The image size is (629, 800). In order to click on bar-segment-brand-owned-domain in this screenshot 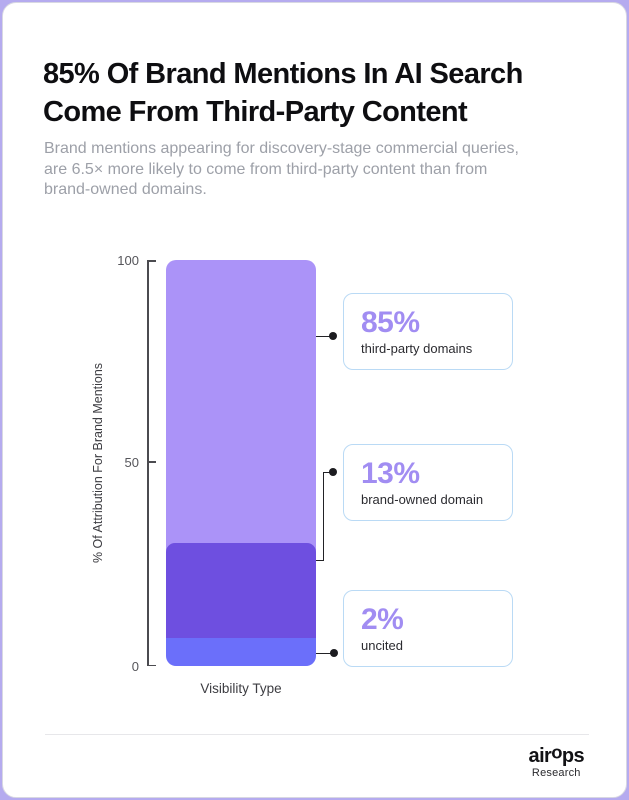, I will do `click(241, 590)`.